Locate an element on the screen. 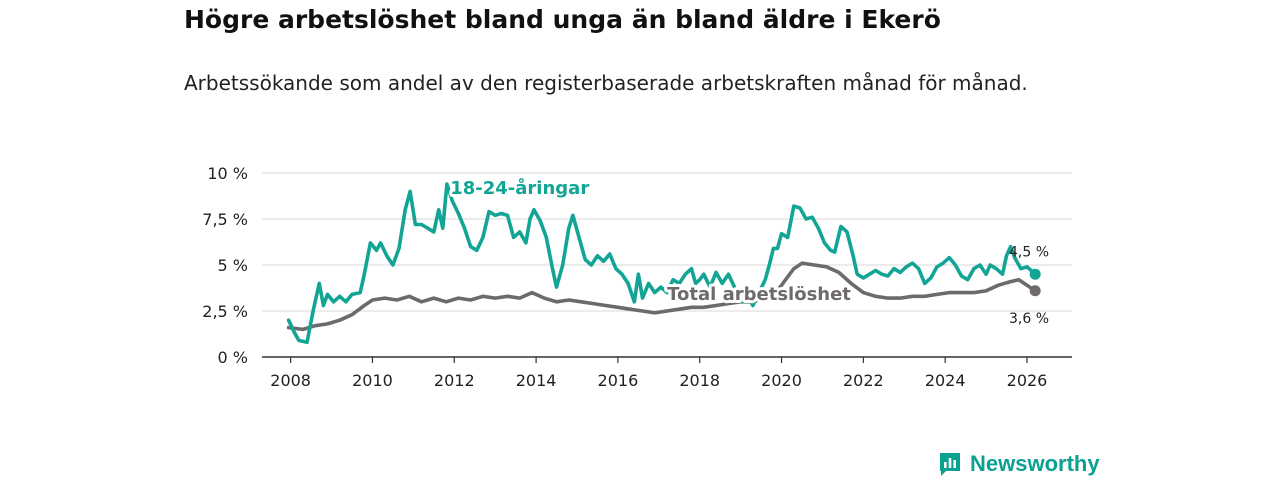 The image size is (1280, 480). series-line-total-arbetsl-shet is located at coordinates (661, 296).